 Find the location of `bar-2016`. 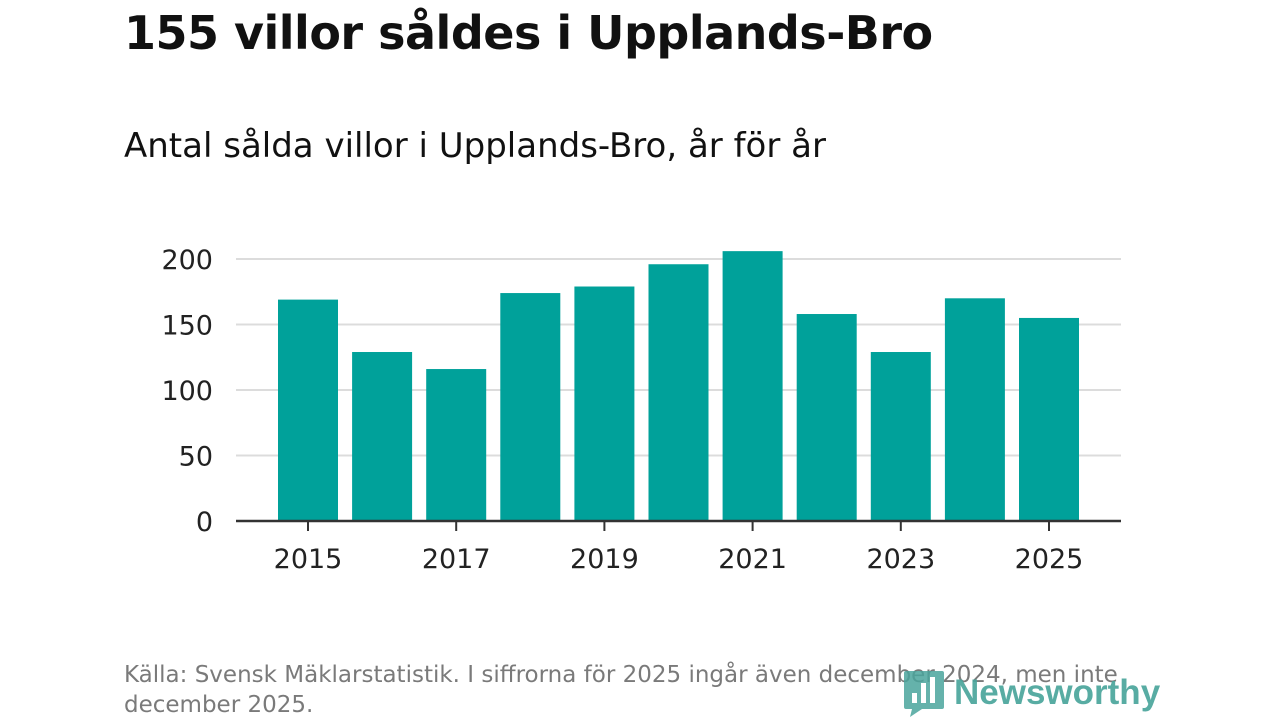

bar-2016 is located at coordinates (382, 436).